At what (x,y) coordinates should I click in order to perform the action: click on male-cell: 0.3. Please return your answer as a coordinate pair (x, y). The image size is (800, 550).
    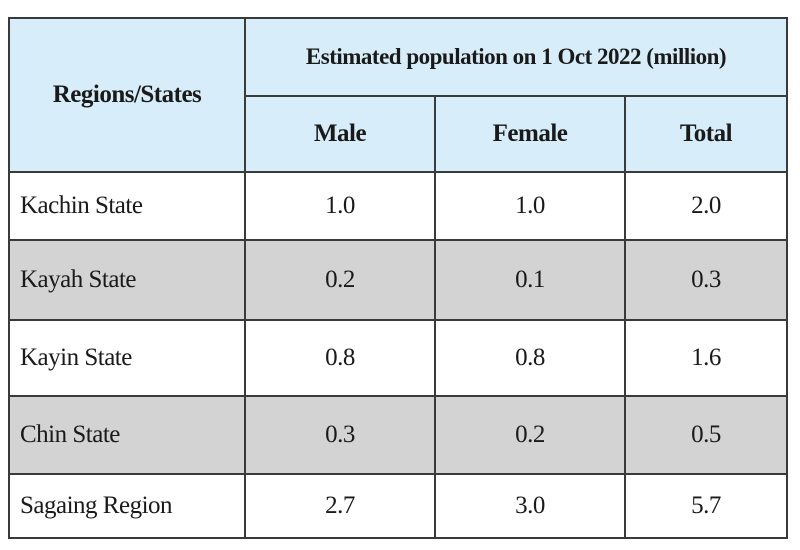
    Looking at the image, I should click on (340, 435).